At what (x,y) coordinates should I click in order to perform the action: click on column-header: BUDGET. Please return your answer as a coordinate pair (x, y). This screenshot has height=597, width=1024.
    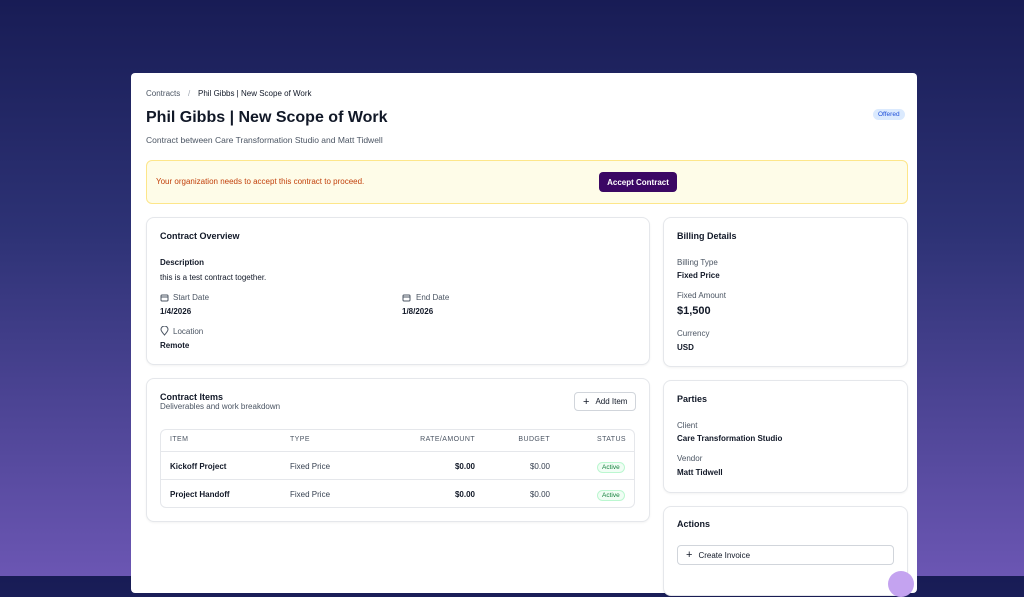
    Looking at the image, I should click on (534, 439).